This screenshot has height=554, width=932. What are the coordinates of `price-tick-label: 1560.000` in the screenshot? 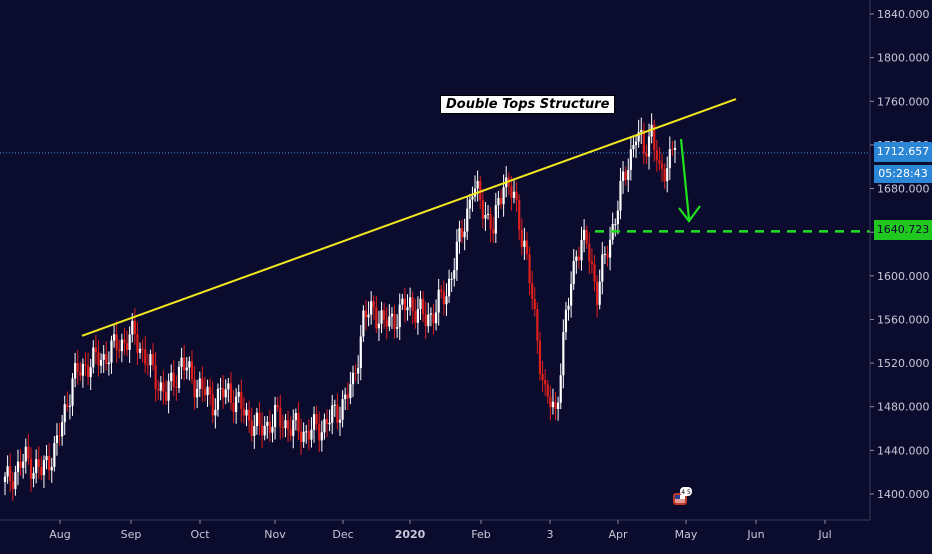 It's located at (903, 319).